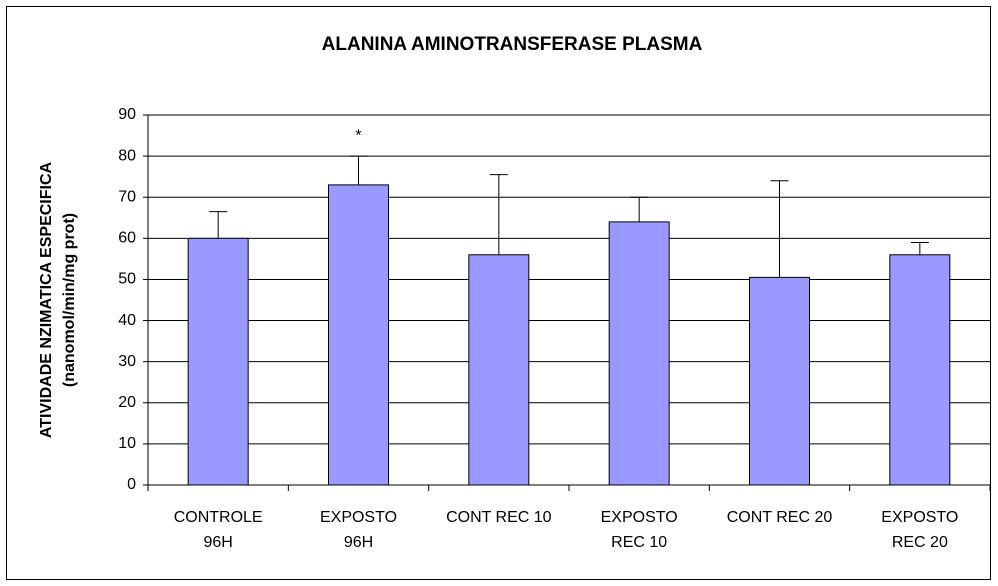  I want to click on y-tick-label: 90, so click(127, 114).